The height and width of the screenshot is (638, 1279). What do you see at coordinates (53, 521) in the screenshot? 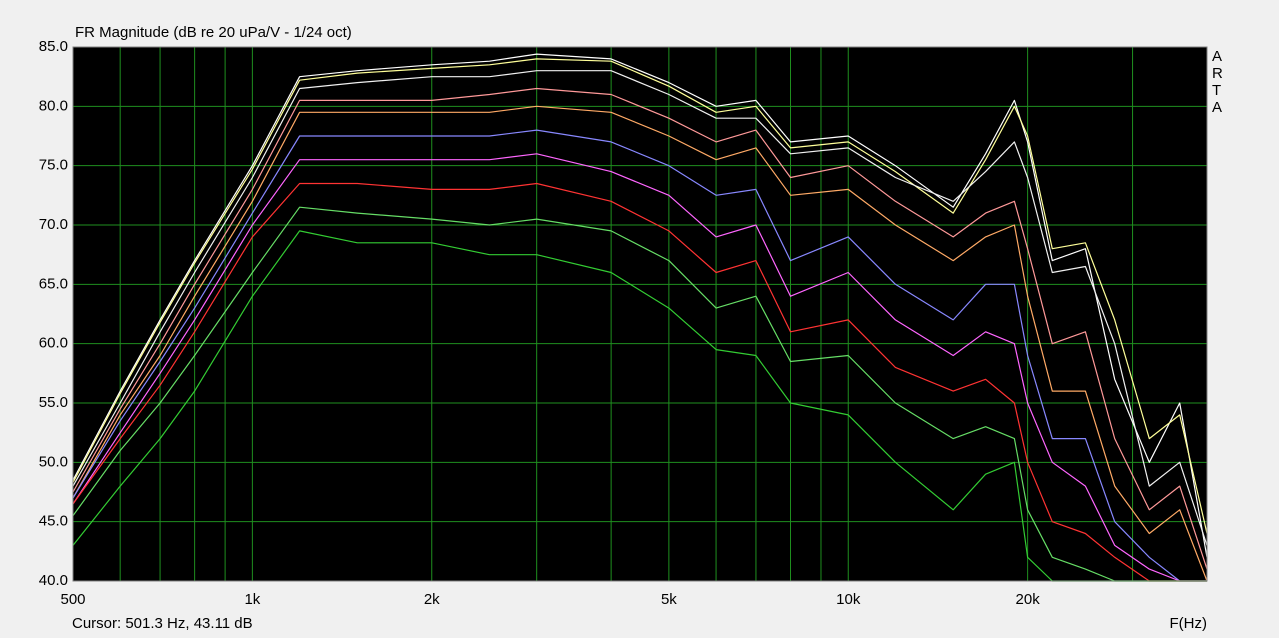
I see `y-tick-label: 45.0` at bounding box center [53, 521].